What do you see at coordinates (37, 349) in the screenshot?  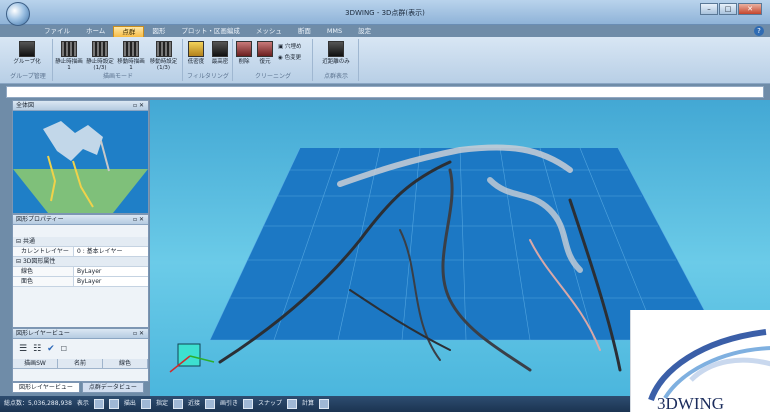 I see `layer-grid-icon: ☷` at bounding box center [37, 349].